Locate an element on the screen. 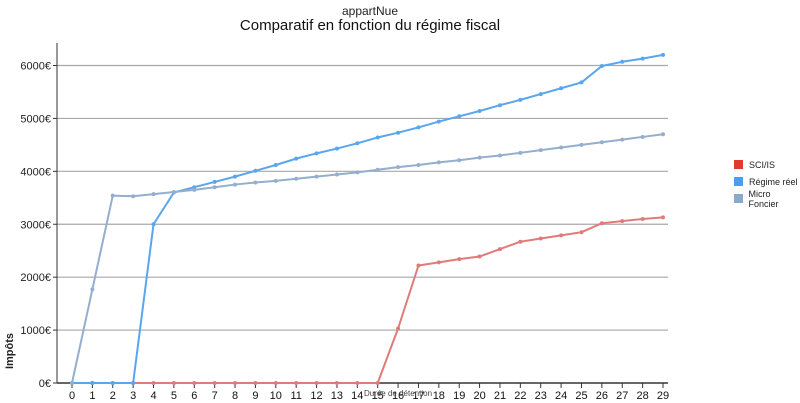 Image resolution: width=800 pixels, height=403 pixels. x-tick-label: 8 is located at coordinates (235, 396).